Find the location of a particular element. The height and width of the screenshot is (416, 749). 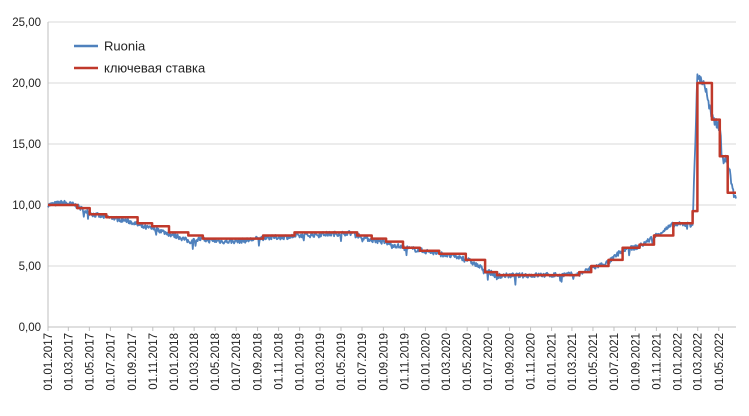

x-tick-label: 01.05.2022 is located at coordinates (720, 362).